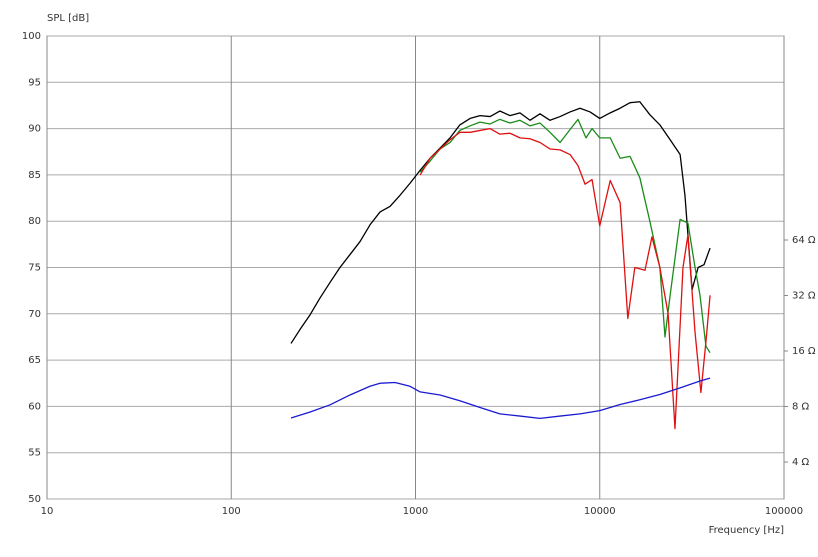 Image resolution: width=818 pixels, height=557 pixels. What do you see at coordinates (34, 406) in the screenshot?
I see `y-tick-label: 60` at bounding box center [34, 406].